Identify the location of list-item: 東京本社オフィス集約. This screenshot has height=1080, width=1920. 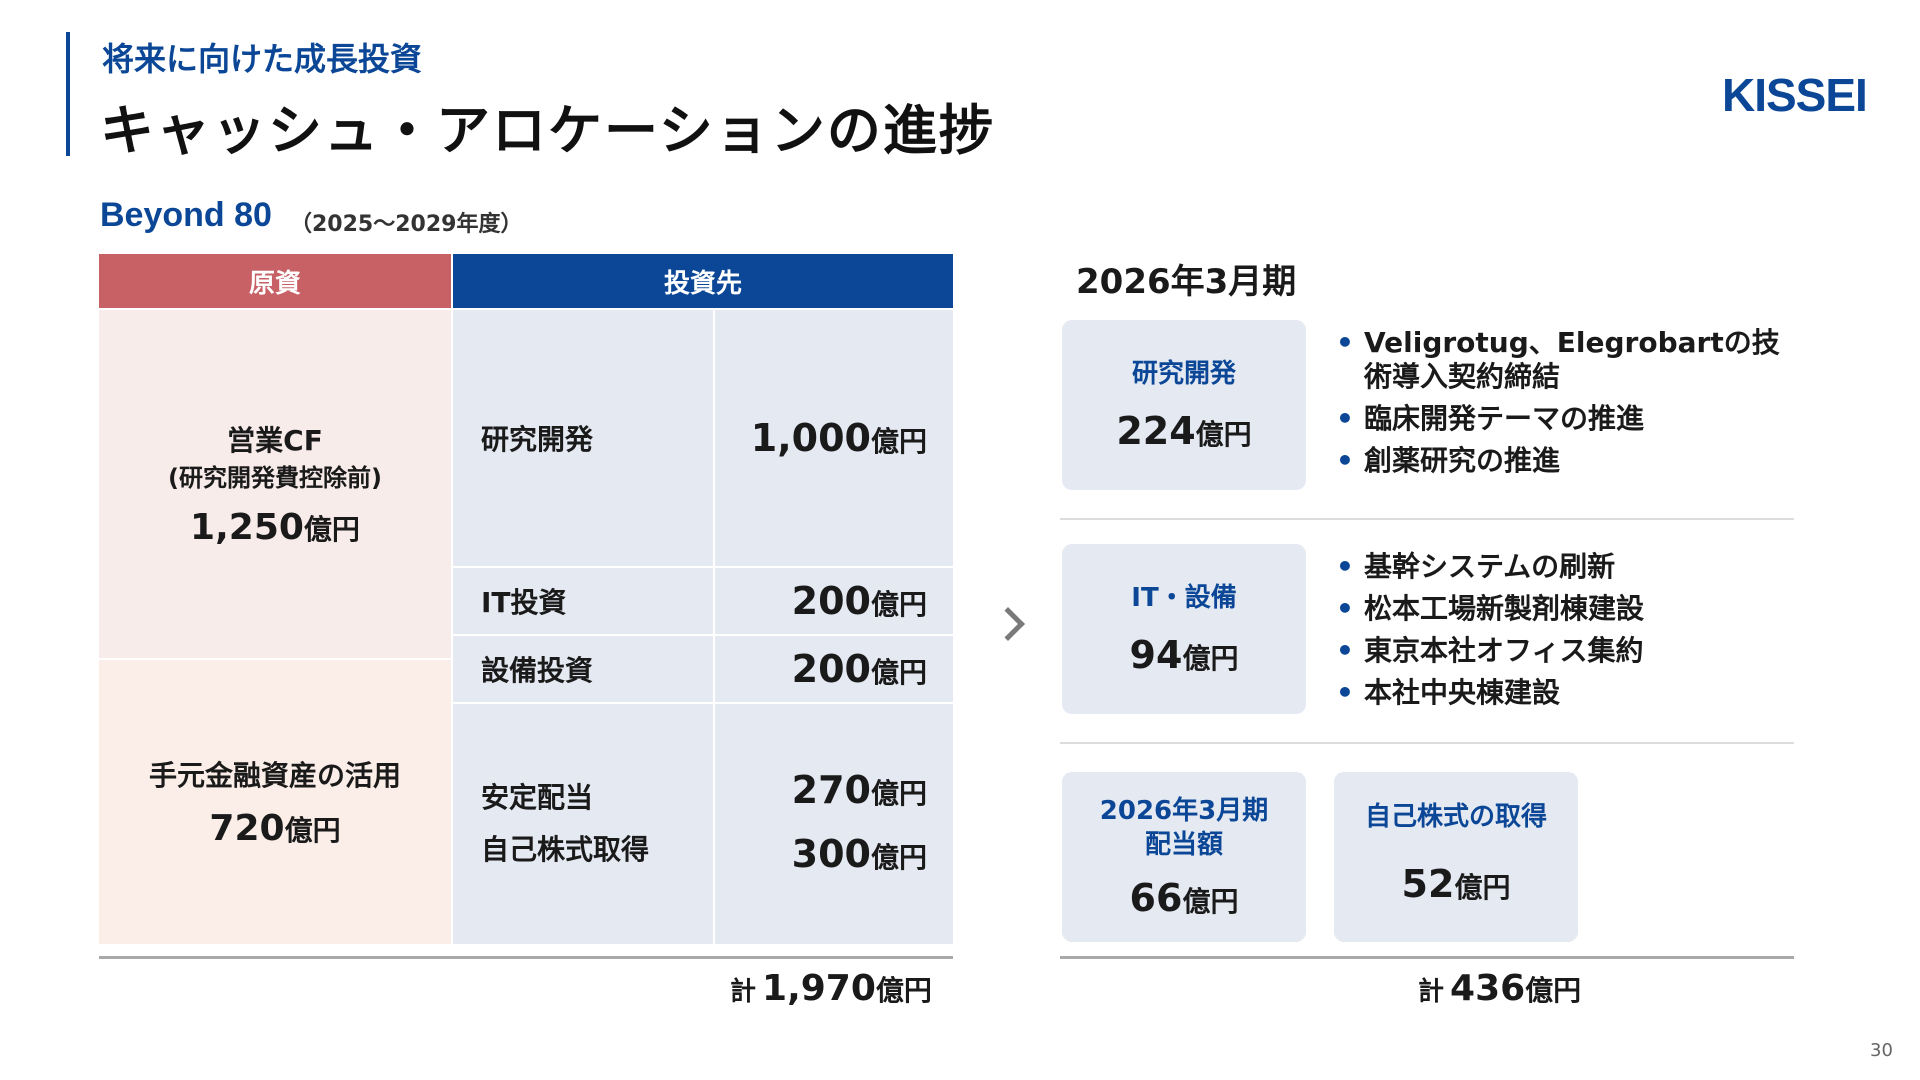
(1566, 651).